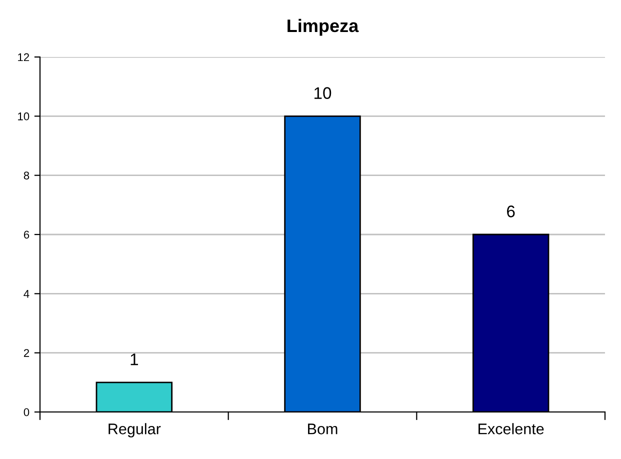  What do you see at coordinates (511, 428) in the screenshot?
I see `x-tick-label: Excelente` at bounding box center [511, 428].